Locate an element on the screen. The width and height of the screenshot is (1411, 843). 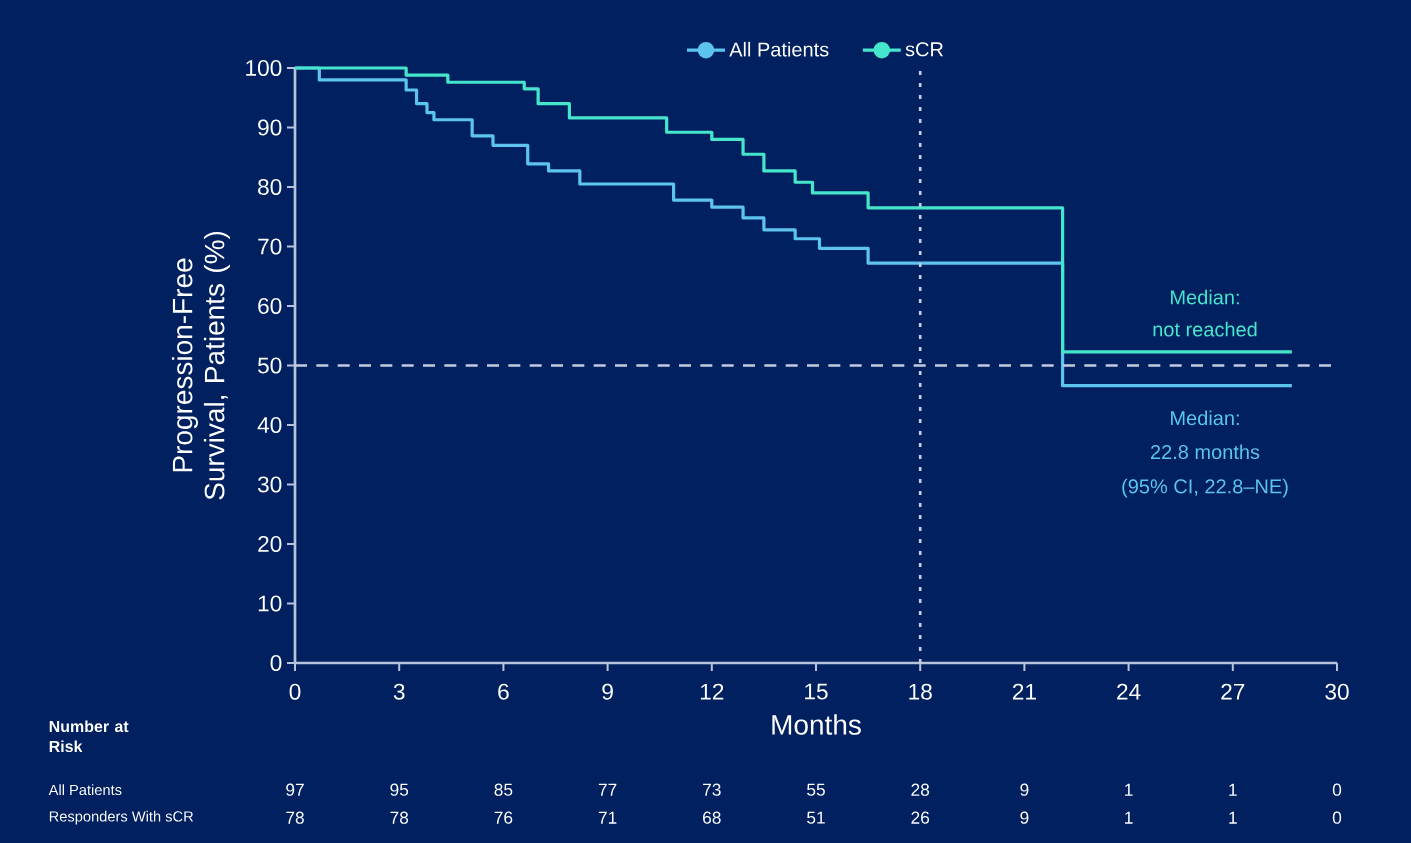
x-tick-label: 24 is located at coordinates (1129, 691).